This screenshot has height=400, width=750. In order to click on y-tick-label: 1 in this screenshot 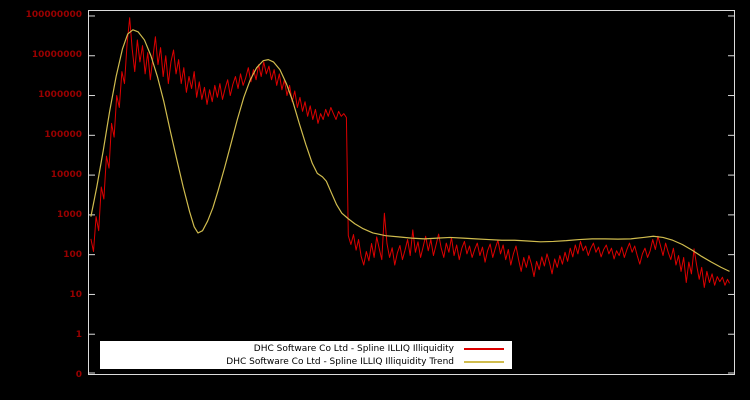, I will do `click(78, 335)`.